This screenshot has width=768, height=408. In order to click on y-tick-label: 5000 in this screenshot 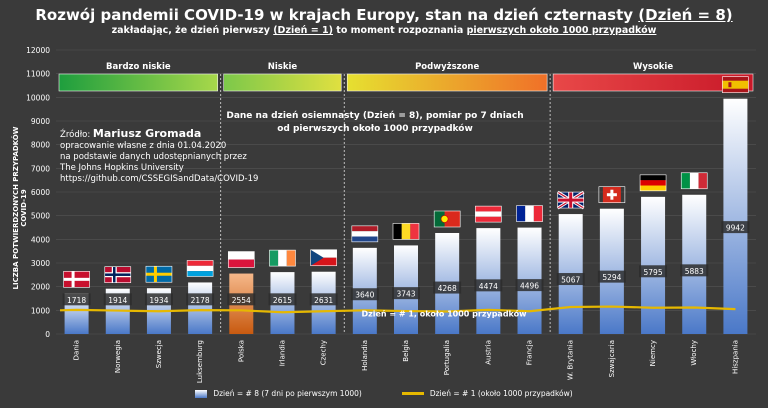, I will do `click(40, 216)`.